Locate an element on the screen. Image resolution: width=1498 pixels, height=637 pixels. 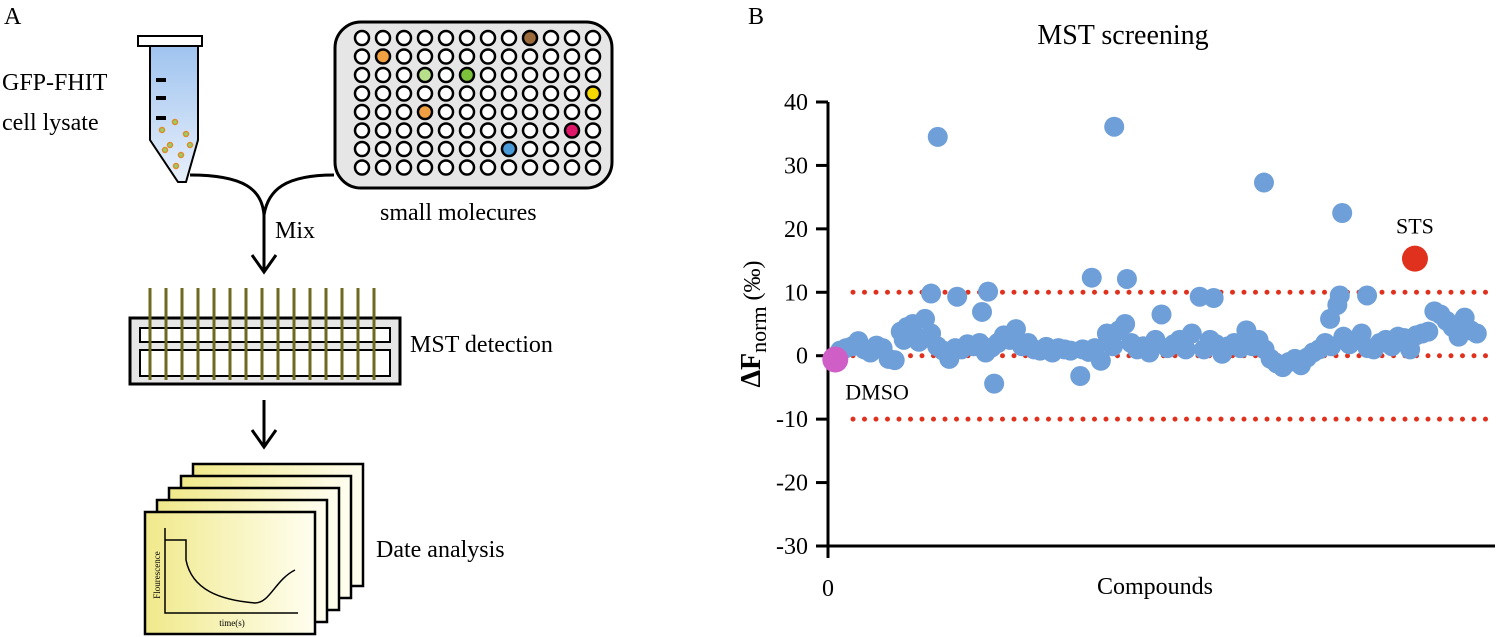
capillary-tray is located at coordinates (265, 337).